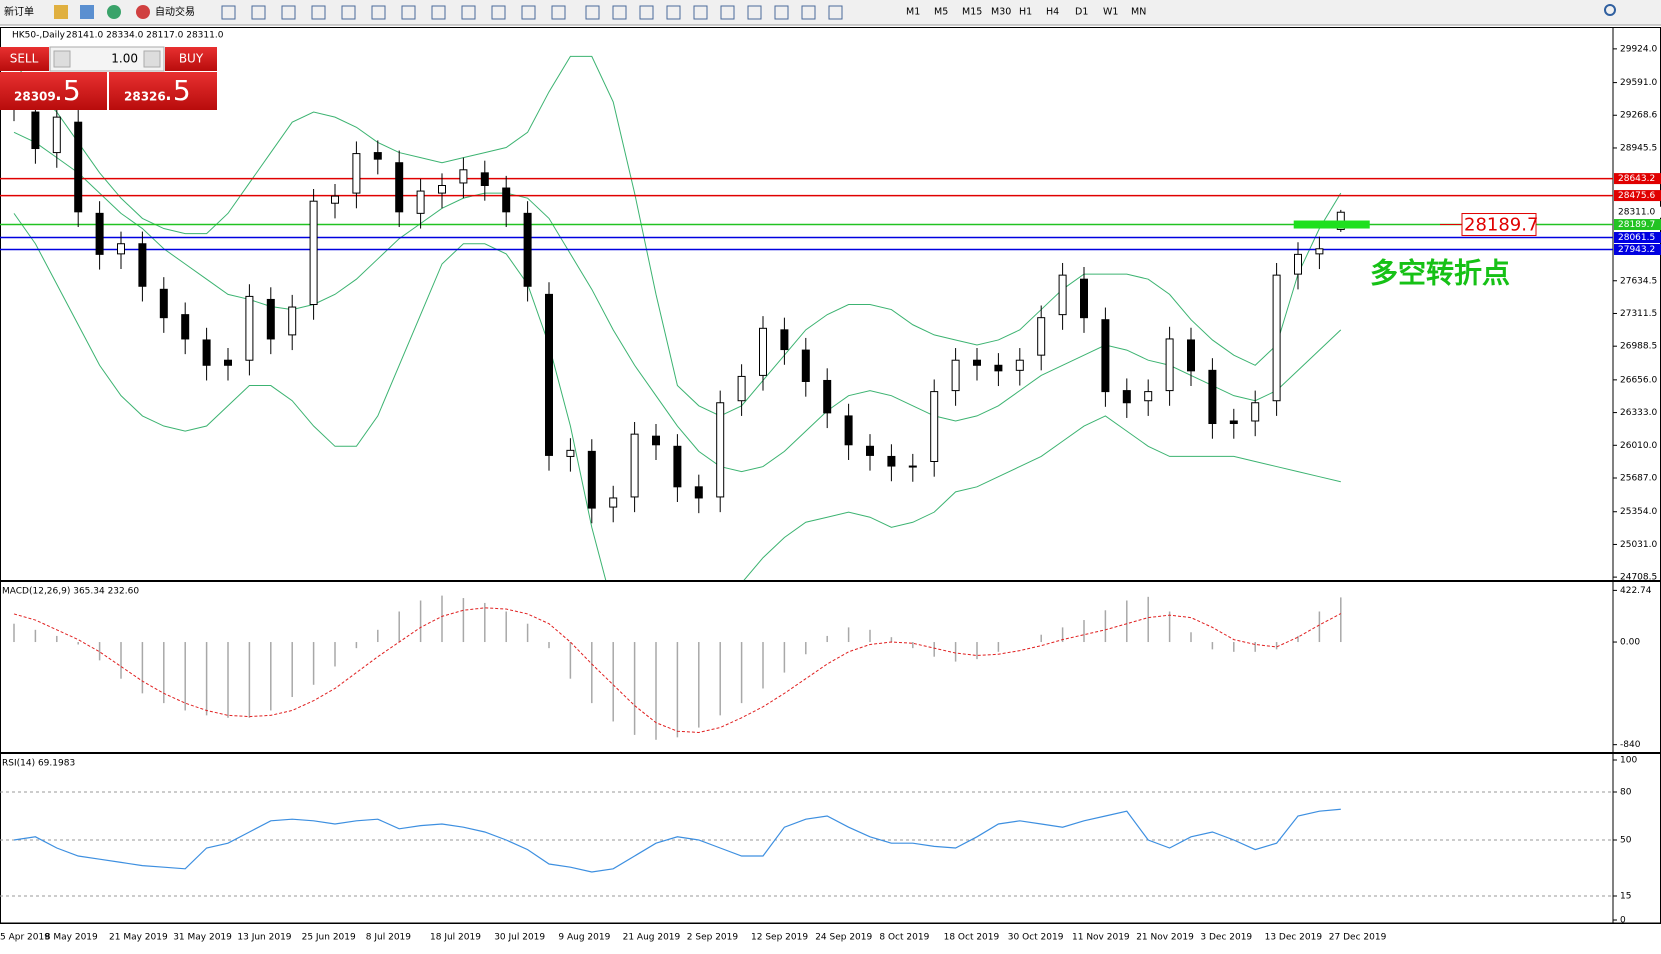 This screenshot has width=1661, height=954. I want to click on ask-pip: .5, so click(177, 90).